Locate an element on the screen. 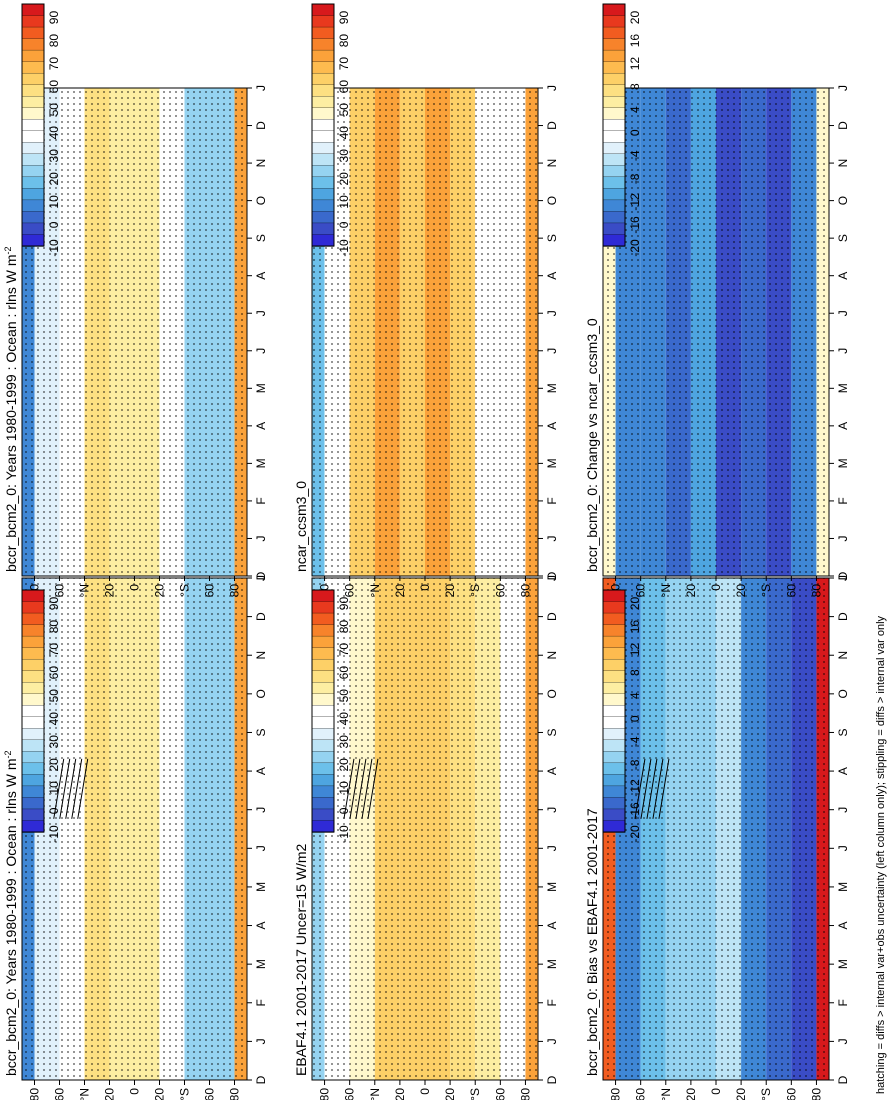 The width and height of the screenshot is (894, 1100). colorbar-label: 12 is located at coordinates (635, 650).